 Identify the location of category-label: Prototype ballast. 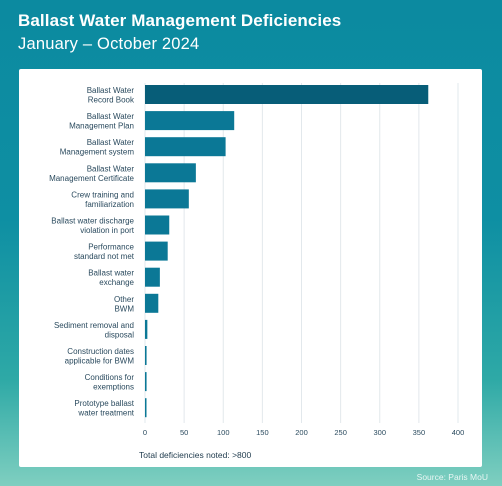
(104, 403).